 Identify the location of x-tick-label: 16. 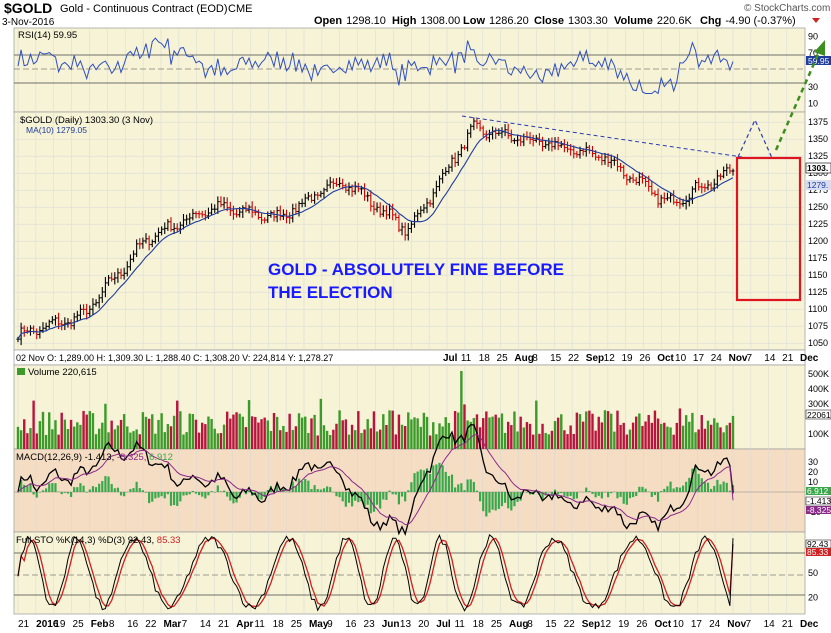
(133, 624).